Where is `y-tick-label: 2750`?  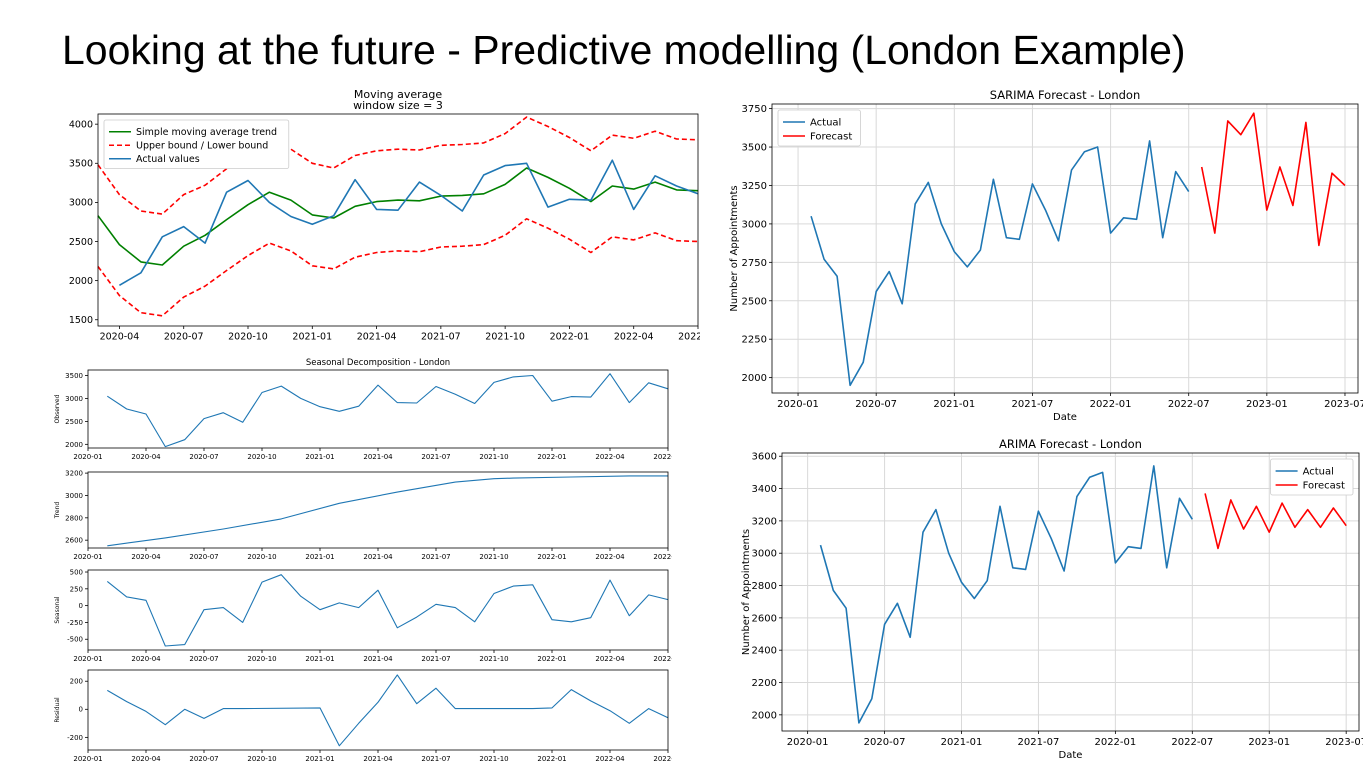
y-tick-label: 2750 is located at coordinates (754, 263).